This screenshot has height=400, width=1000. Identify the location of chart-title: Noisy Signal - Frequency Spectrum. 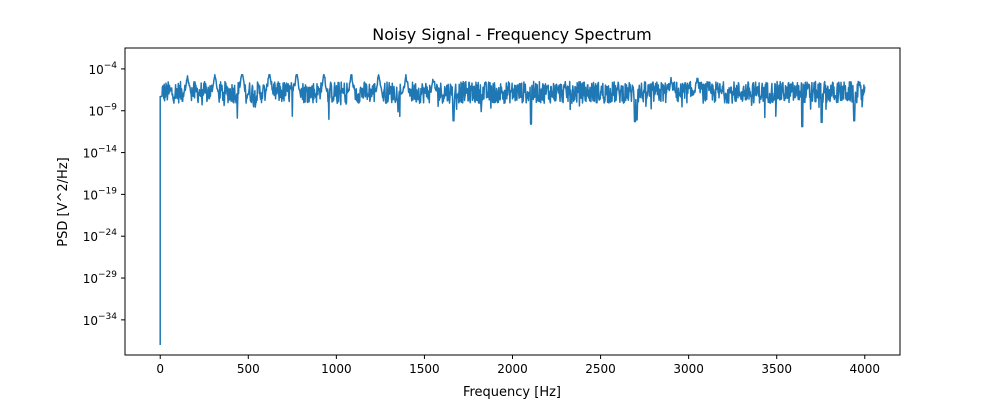
(511, 34).